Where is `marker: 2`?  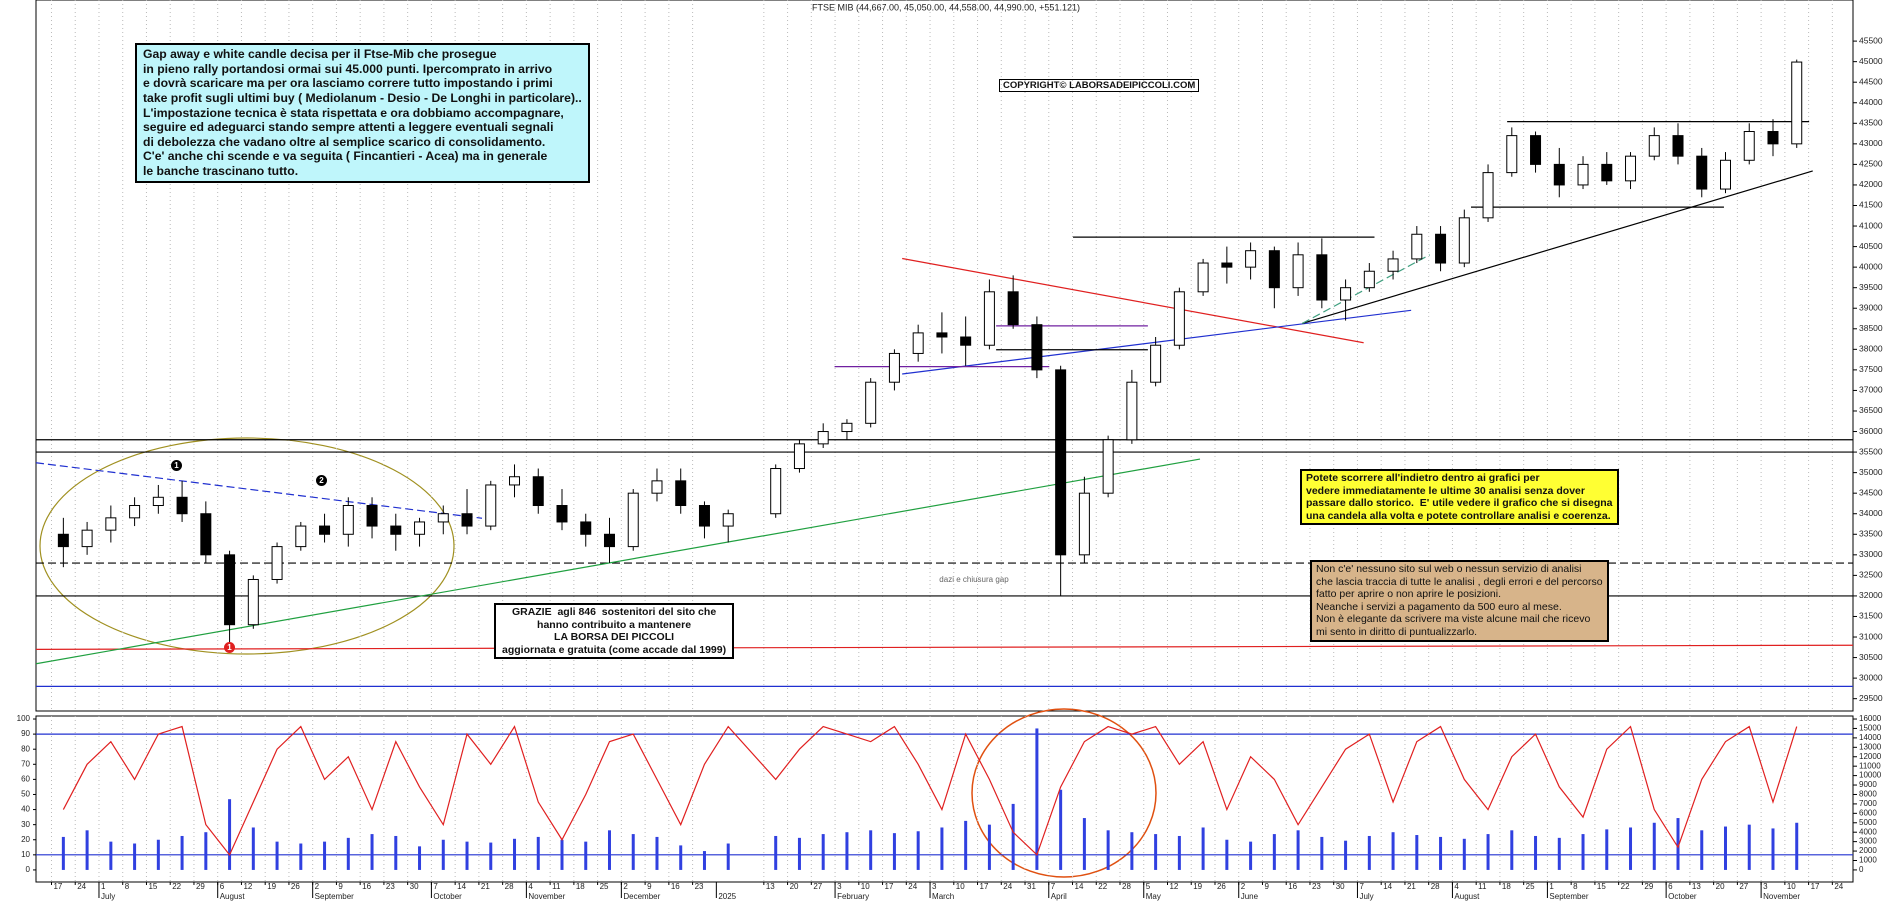
marker: 2 is located at coordinates (321, 480).